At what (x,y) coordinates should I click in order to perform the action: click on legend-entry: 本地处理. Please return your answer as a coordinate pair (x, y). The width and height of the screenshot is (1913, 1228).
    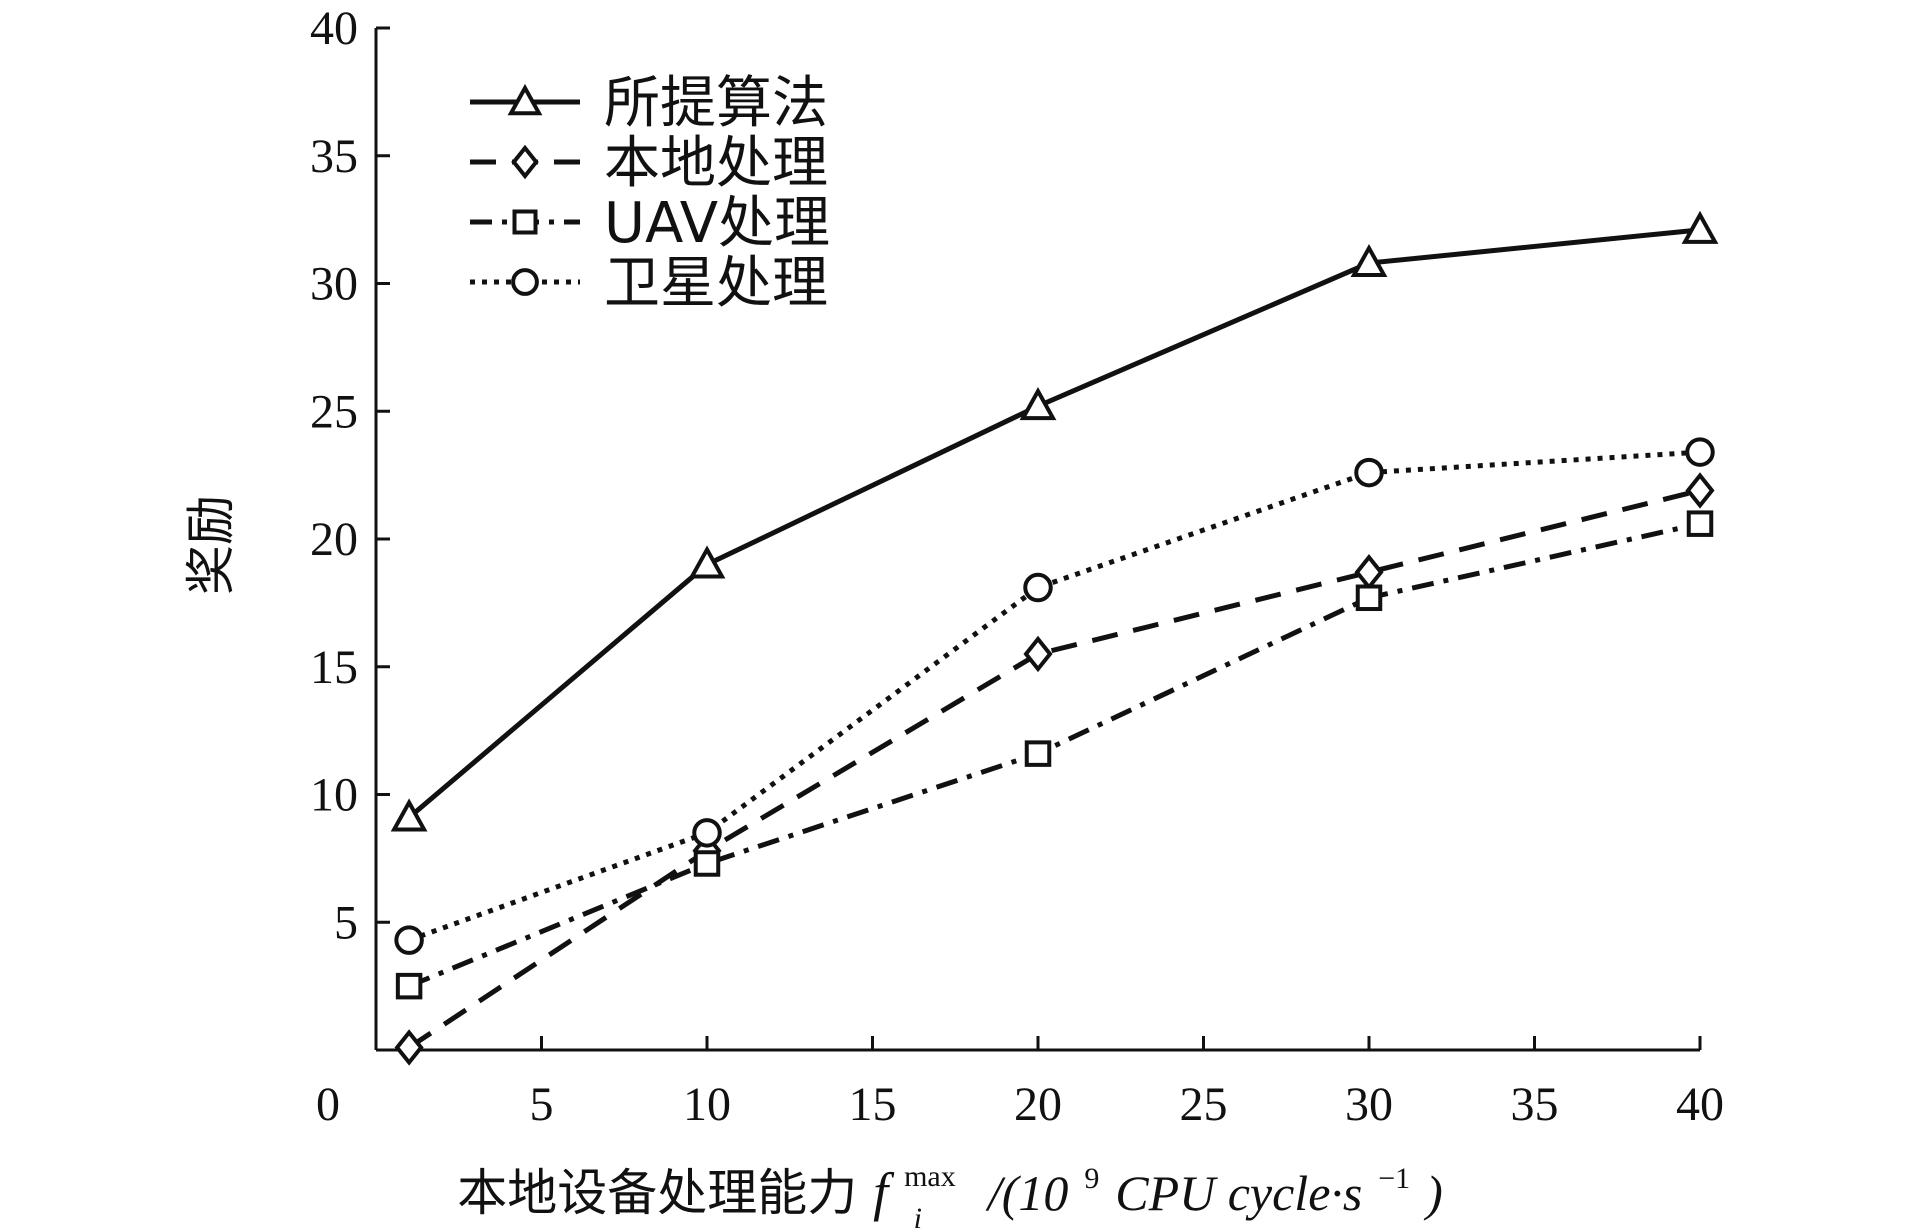
    Looking at the image, I should click on (649, 163).